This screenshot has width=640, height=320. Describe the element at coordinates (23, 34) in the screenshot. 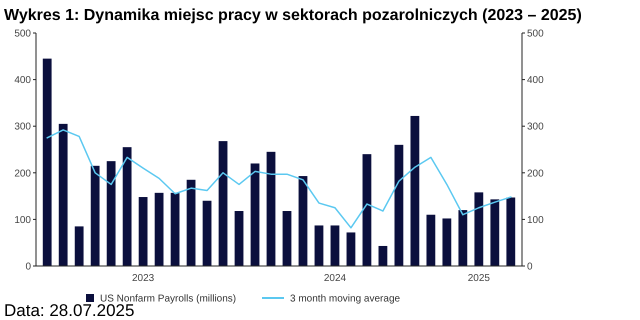

I see `y-tick-label: 500` at that location.